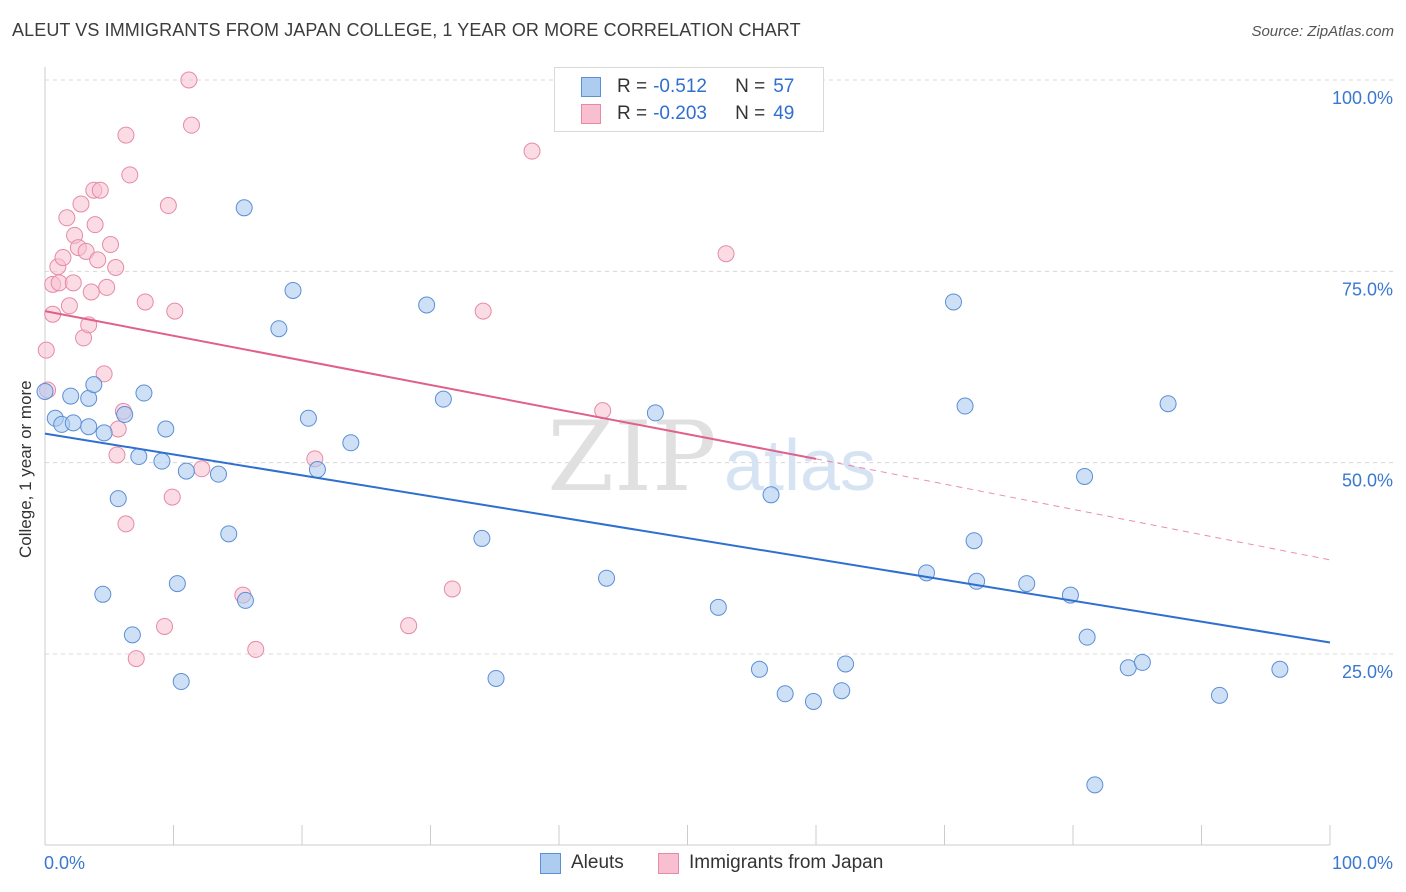  What do you see at coordinates (550, 863) in the screenshot?
I see `aleuts-legend-swatch` at bounding box center [550, 863].